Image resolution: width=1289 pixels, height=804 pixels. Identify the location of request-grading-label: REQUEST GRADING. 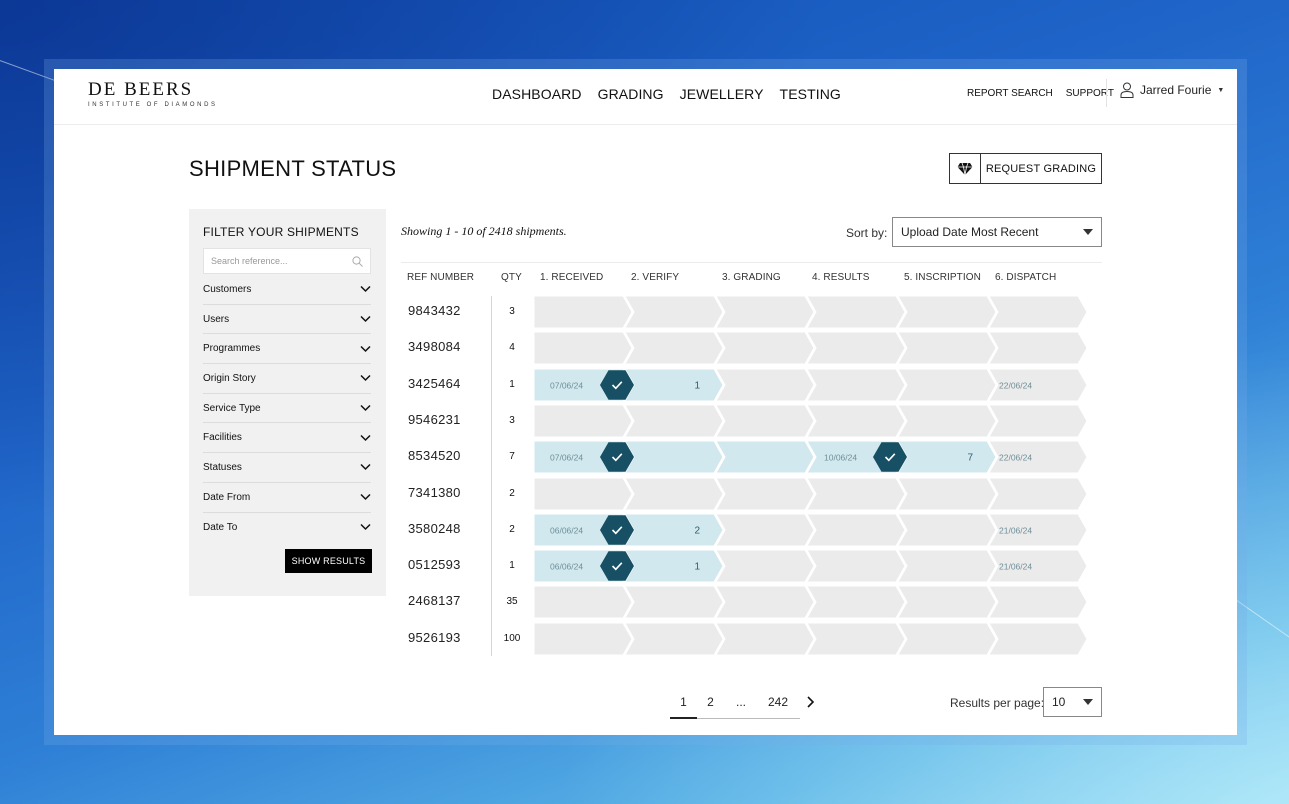
(1041, 168).